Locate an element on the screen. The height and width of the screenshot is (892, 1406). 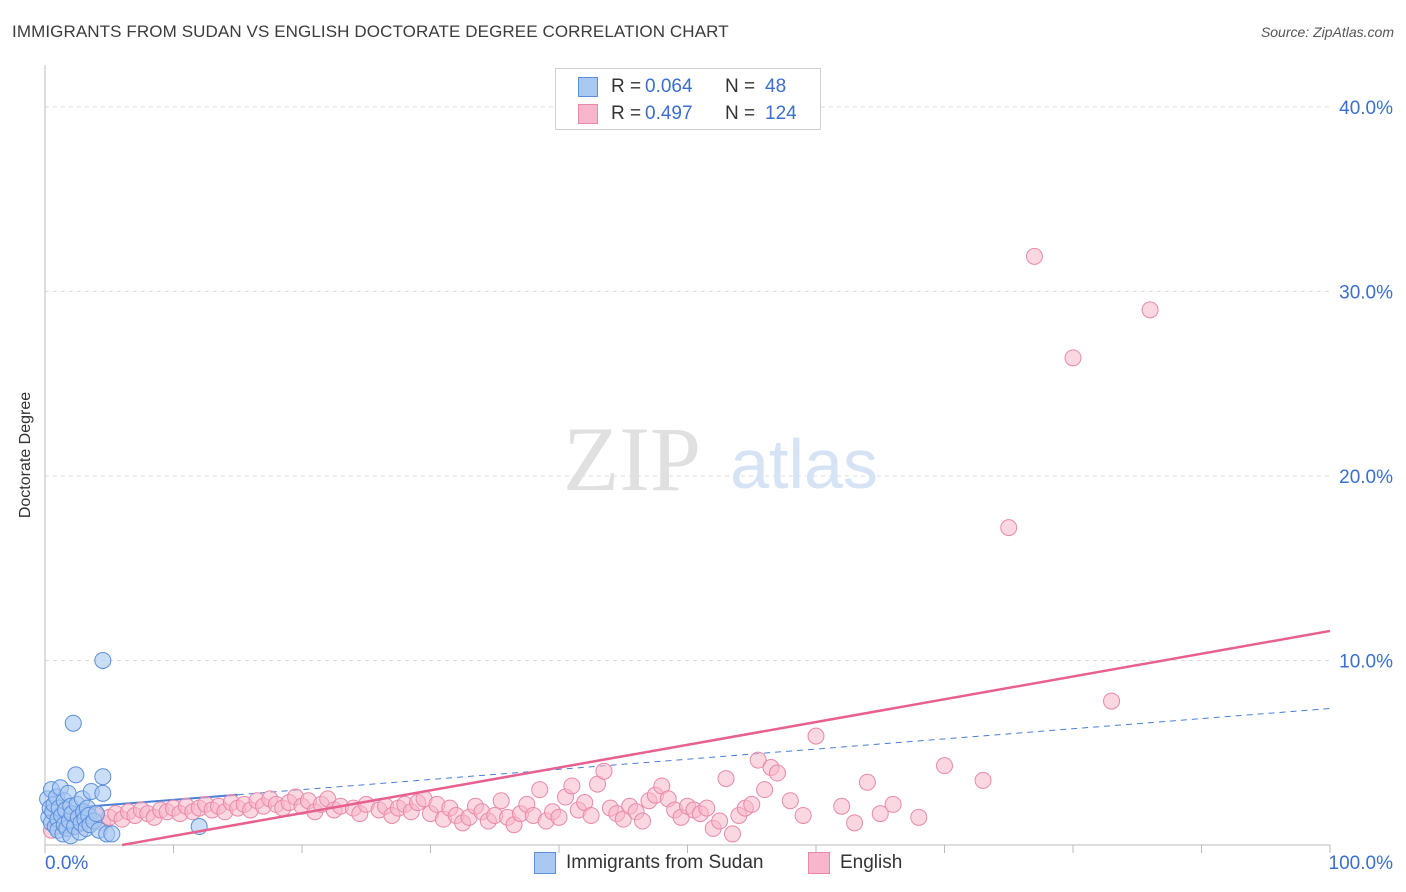
swatch-sudan is located at coordinates (588, 87).